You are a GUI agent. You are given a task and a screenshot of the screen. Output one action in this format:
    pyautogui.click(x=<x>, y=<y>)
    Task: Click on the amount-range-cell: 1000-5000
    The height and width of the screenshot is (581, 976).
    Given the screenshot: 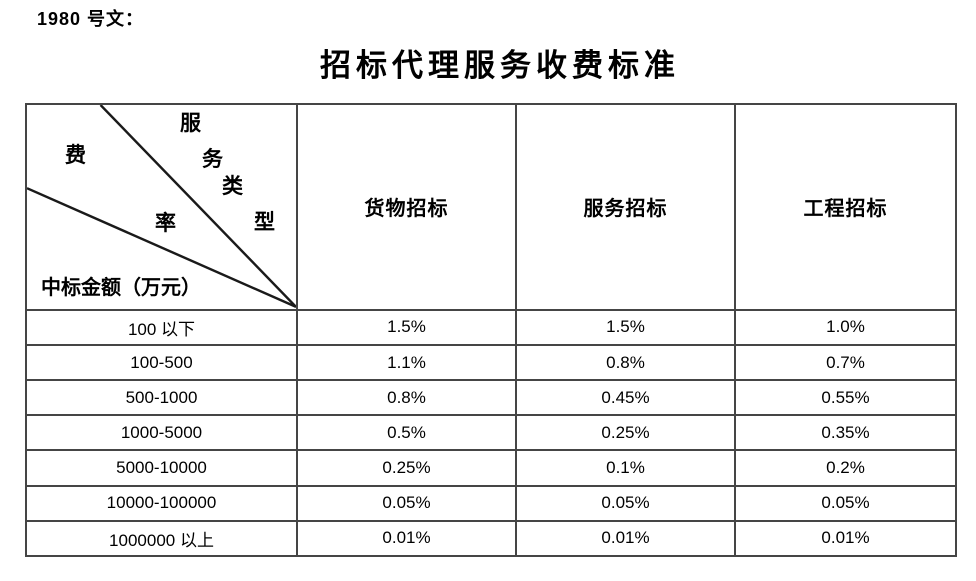 What is the action you would take?
    pyautogui.click(x=161, y=433)
    